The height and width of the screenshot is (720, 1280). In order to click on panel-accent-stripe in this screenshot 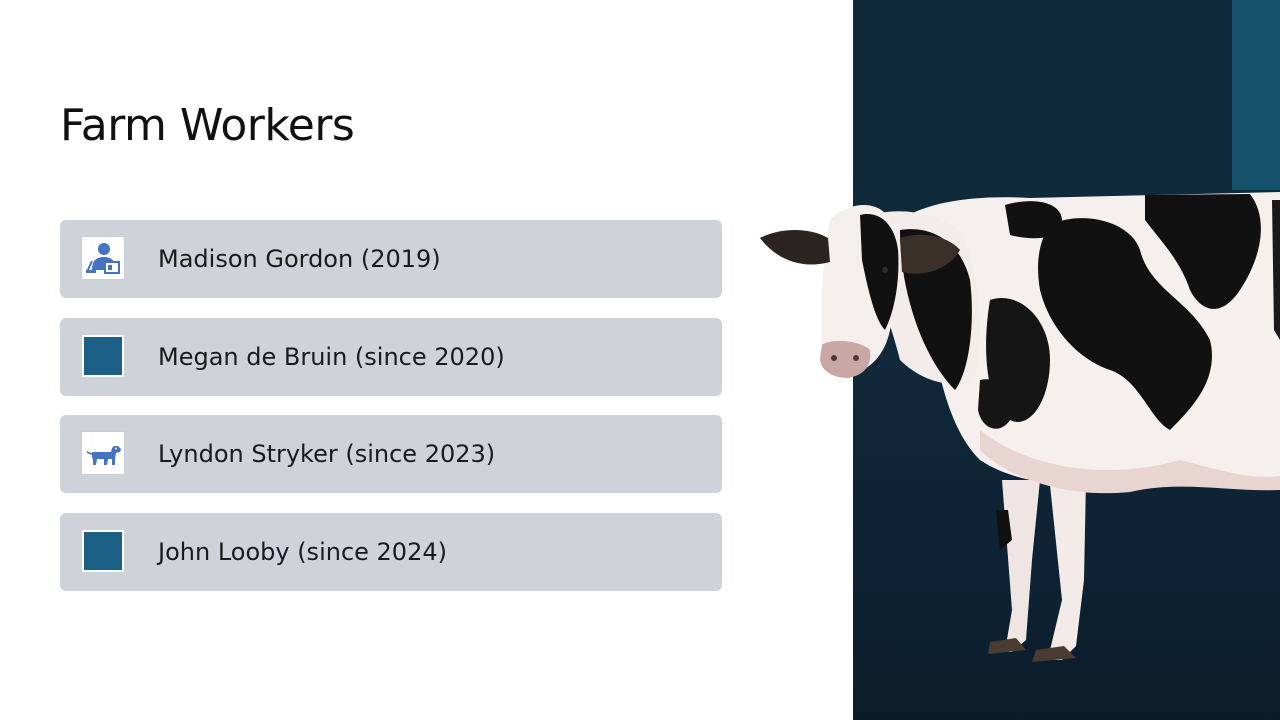, I will do `click(1256, 95)`.